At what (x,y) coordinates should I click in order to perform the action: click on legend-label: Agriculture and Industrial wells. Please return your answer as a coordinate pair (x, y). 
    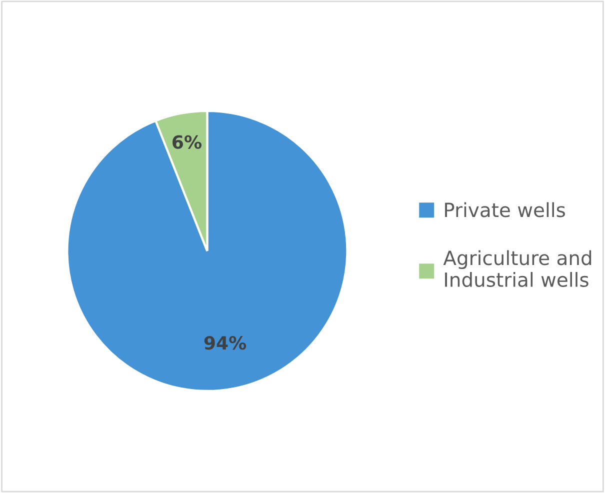
    Looking at the image, I should click on (517, 269).